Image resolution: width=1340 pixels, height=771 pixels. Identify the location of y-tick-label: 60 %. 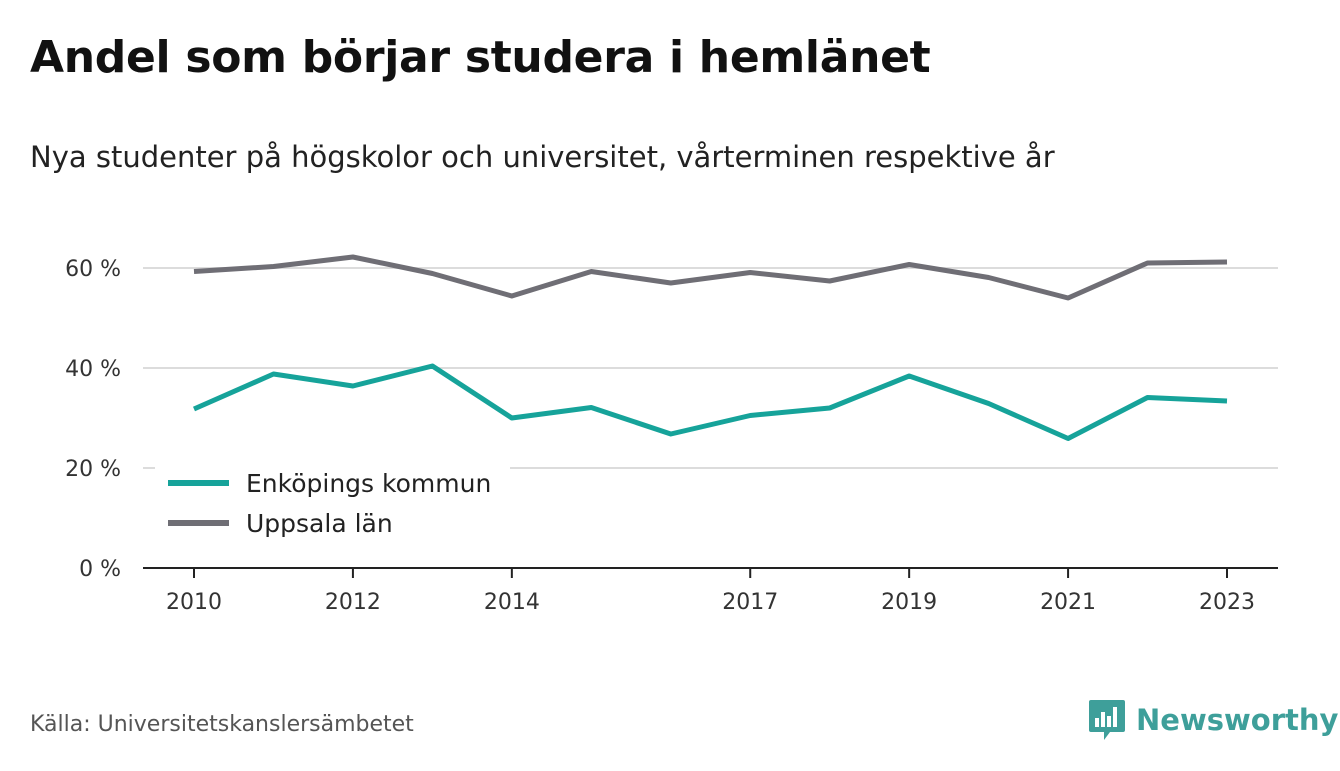
(93, 269).